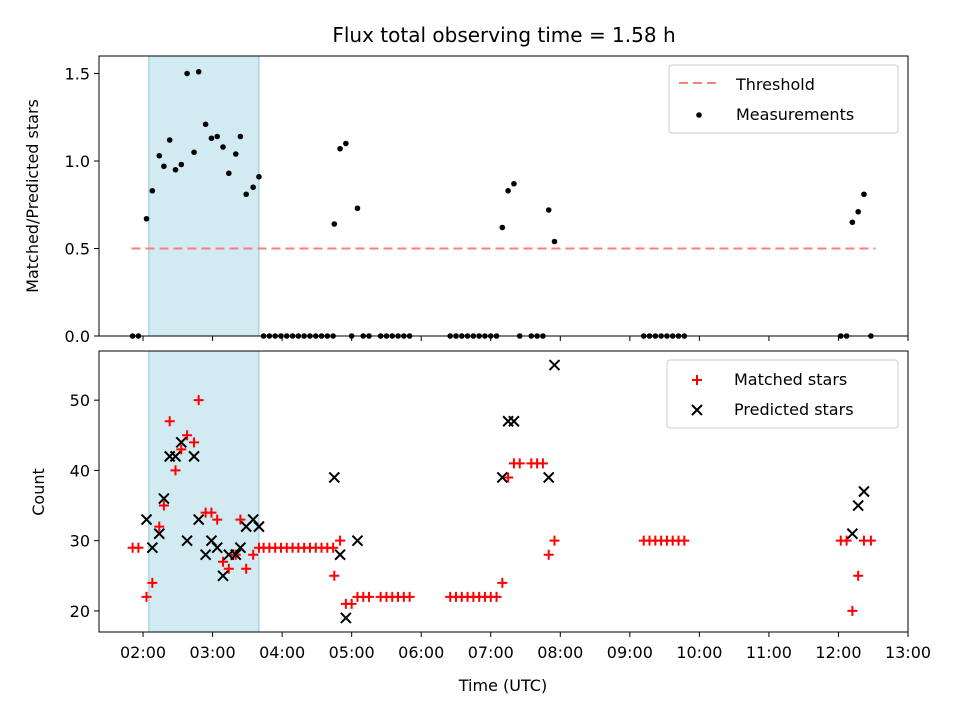 This screenshot has width=960, height=720. What do you see at coordinates (908, 652) in the screenshot?
I see `x-tick-label: 13:00` at bounding box center [908, 652].